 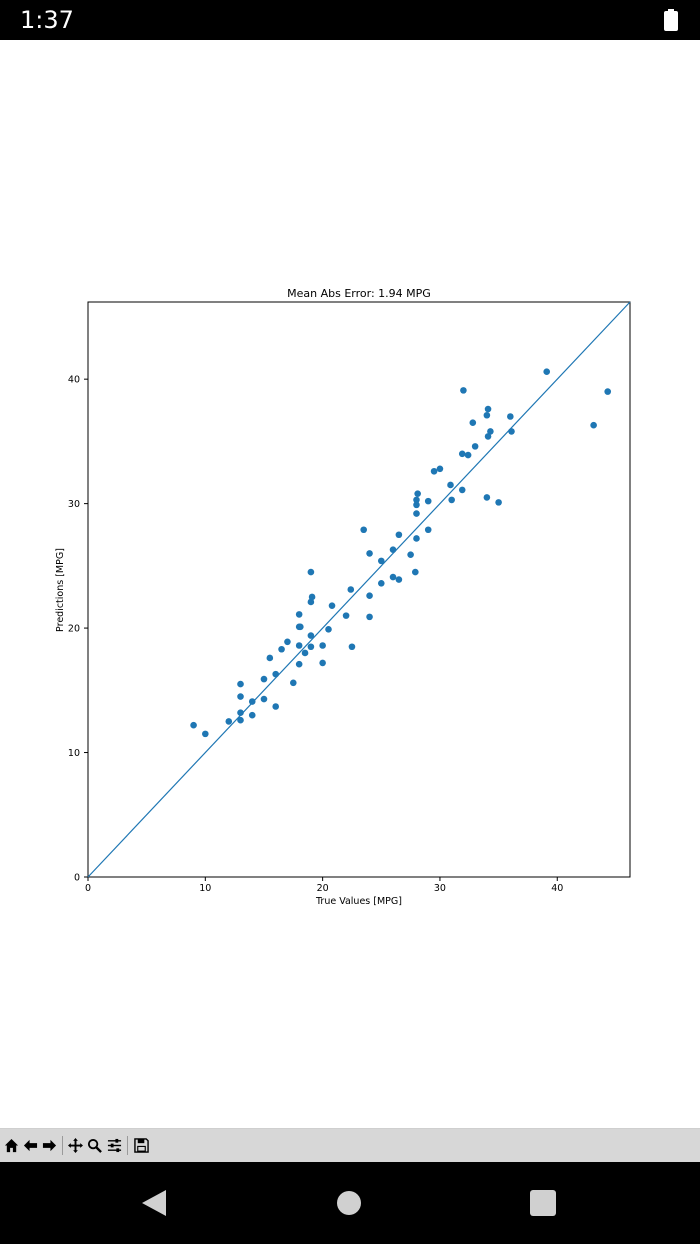 I want to click on back-arrow-icon, so click(x=30, y=1145).